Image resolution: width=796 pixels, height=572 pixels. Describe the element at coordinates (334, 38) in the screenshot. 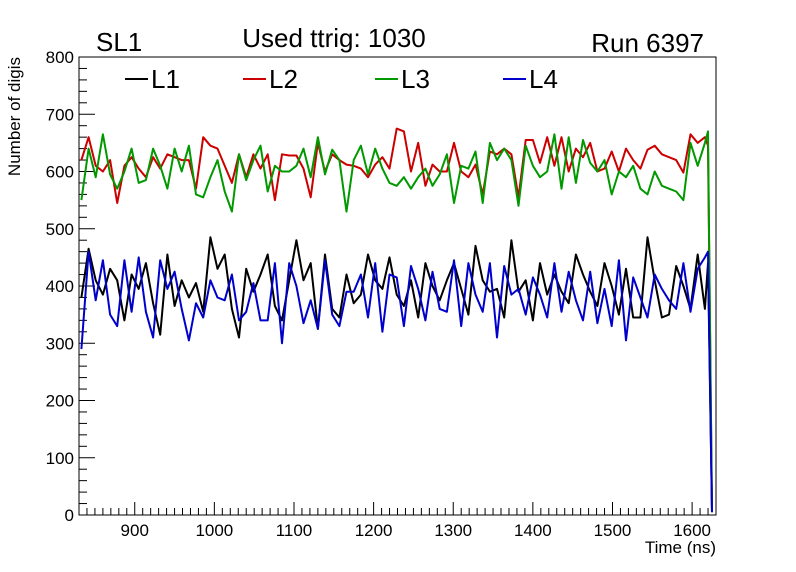

I see `chart-title: Used ttrig: 1030` at that location.